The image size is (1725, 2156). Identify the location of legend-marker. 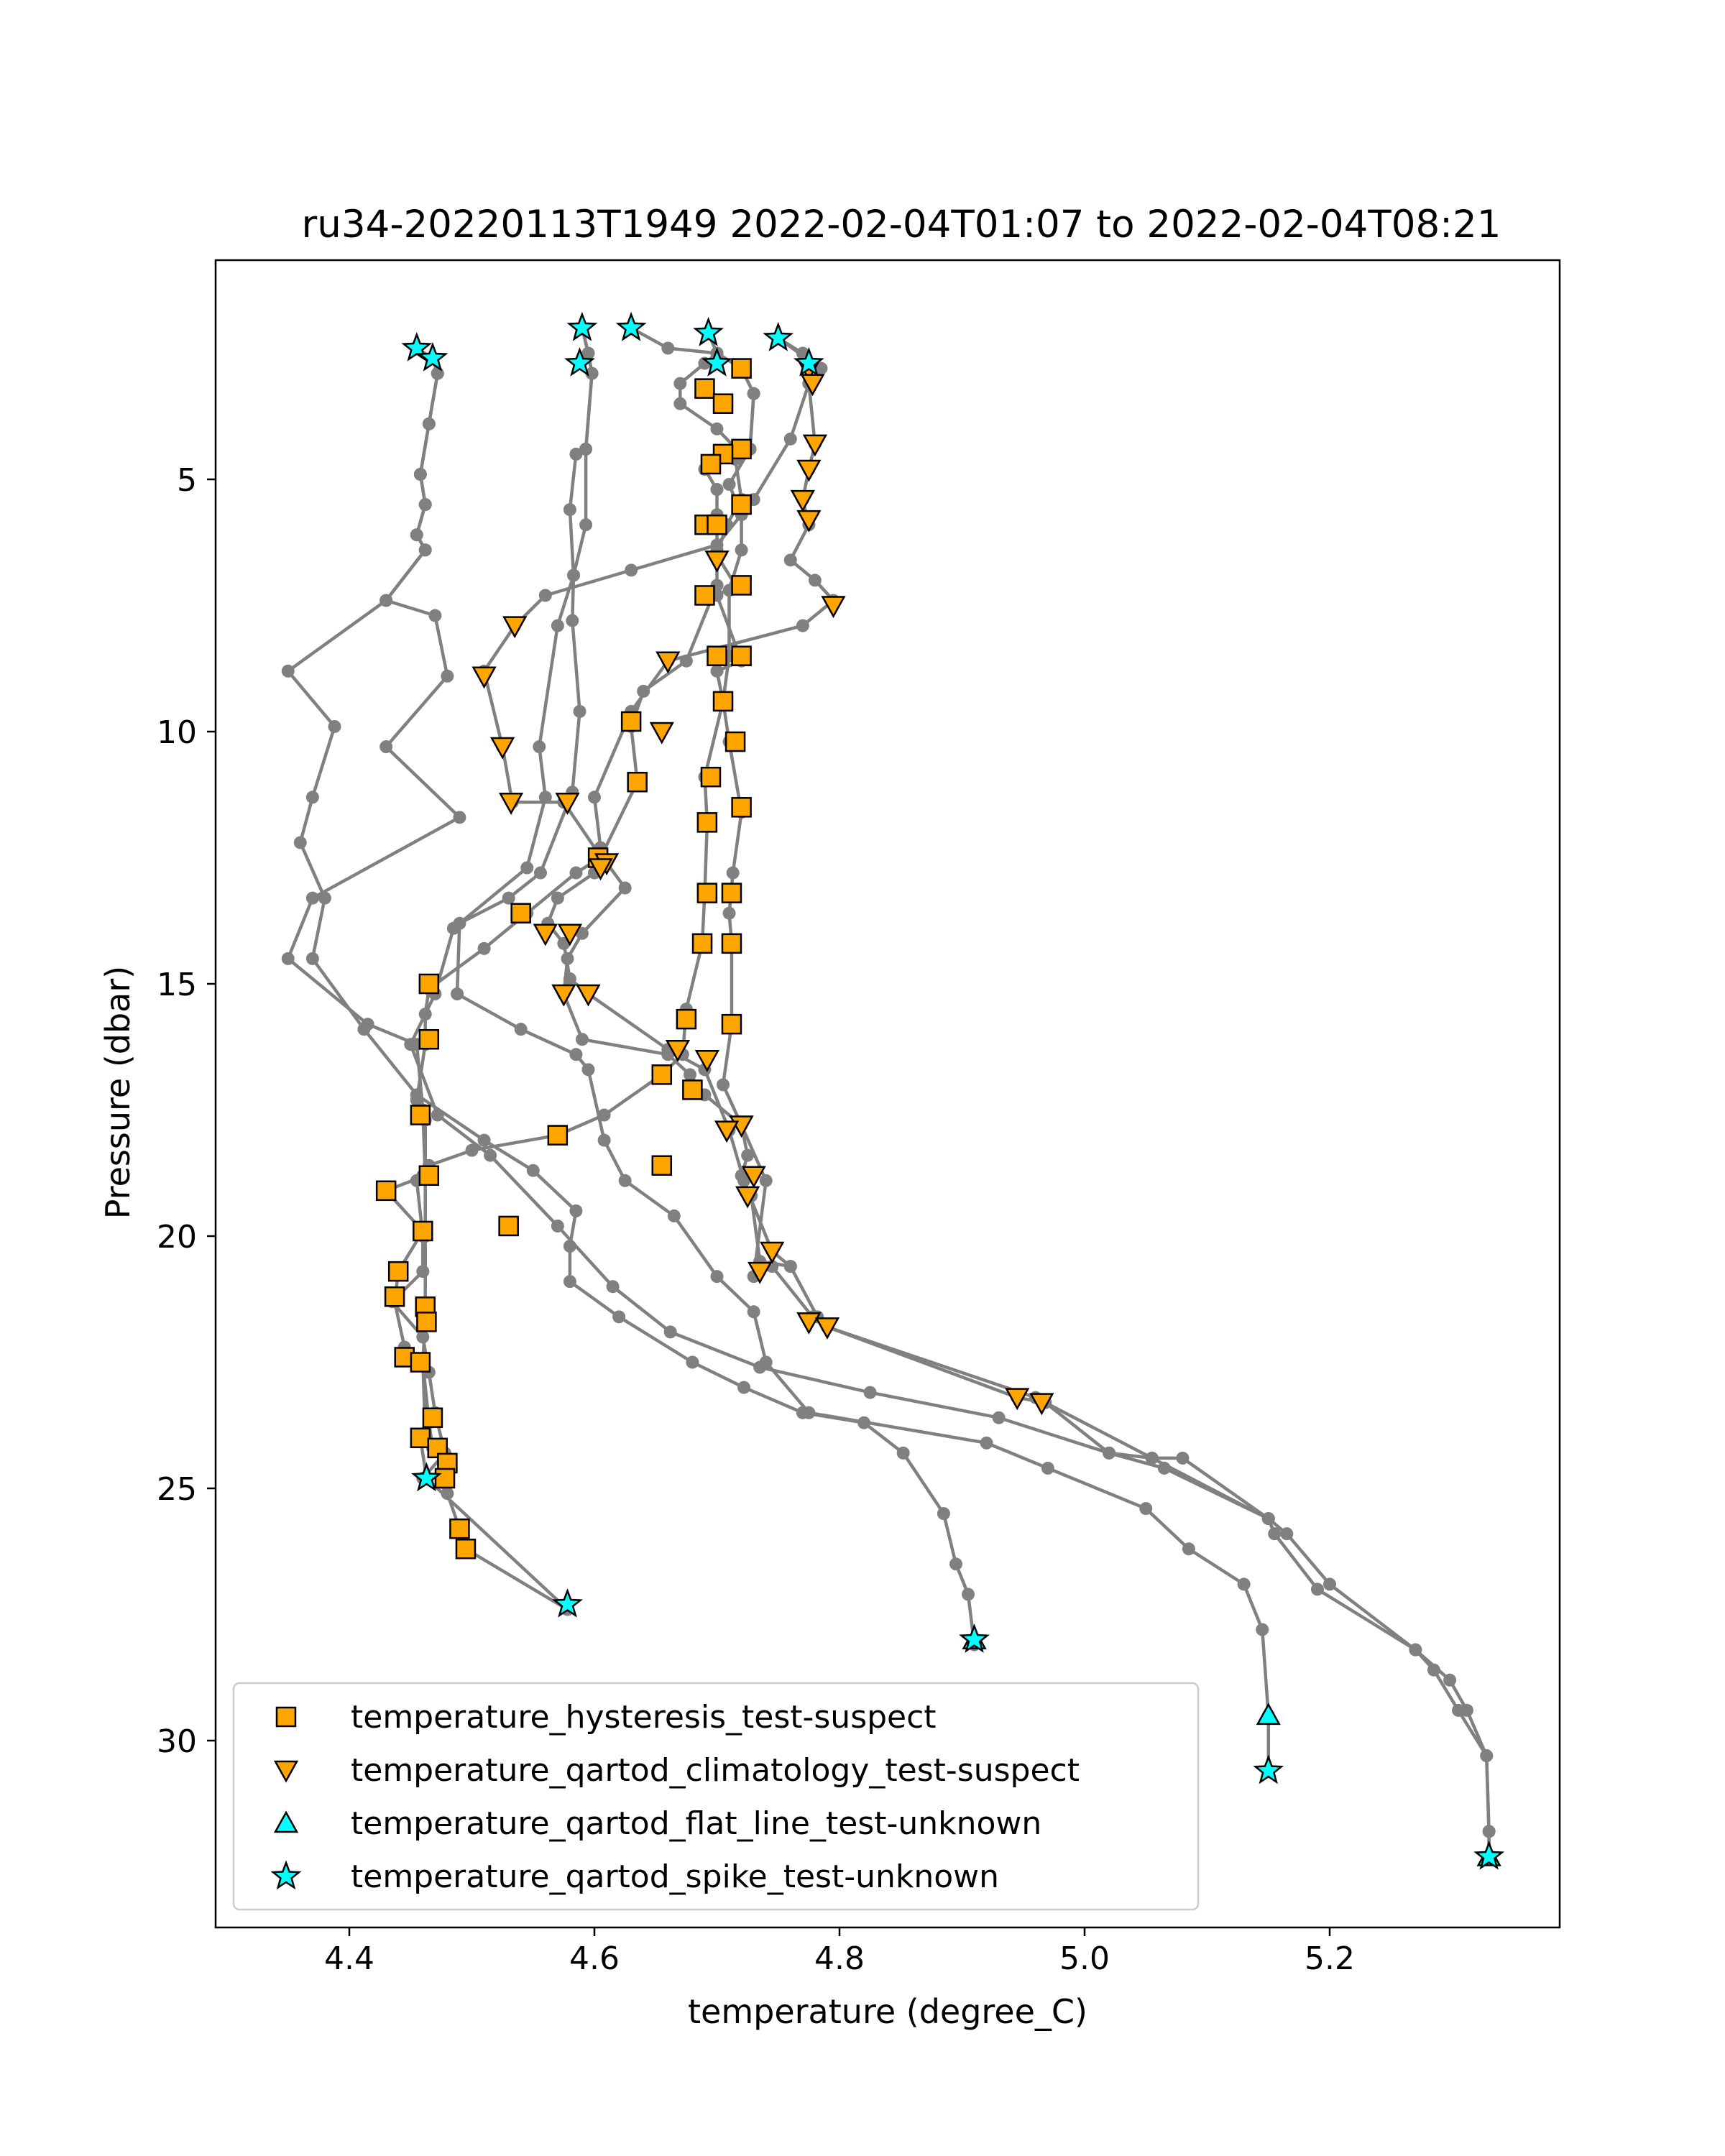
(286, 1772).